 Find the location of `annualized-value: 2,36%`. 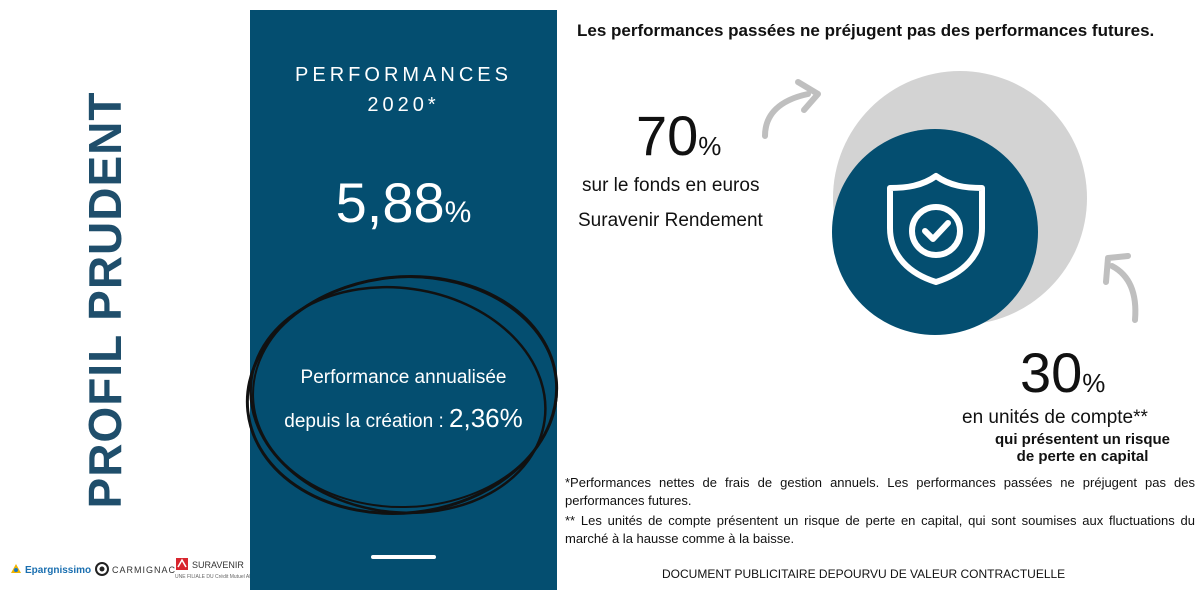

annualized-value: 2,36% is located at coordinates (486, 418).